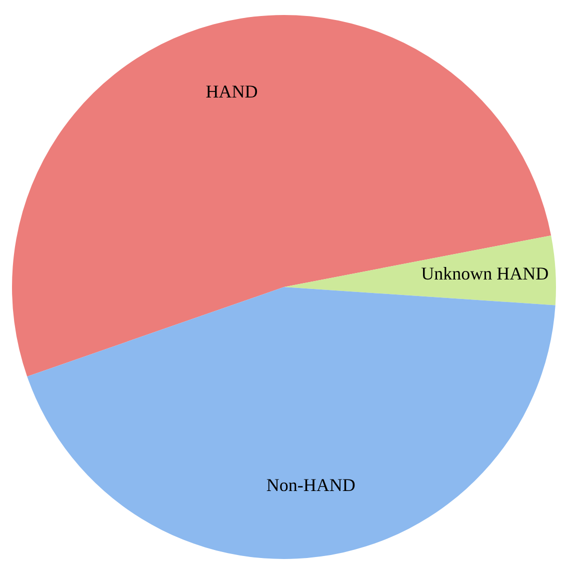  Describe the element at coordinates (485, 273) in the screenshot. I see `slice-label: Unknown HAND` at that location.